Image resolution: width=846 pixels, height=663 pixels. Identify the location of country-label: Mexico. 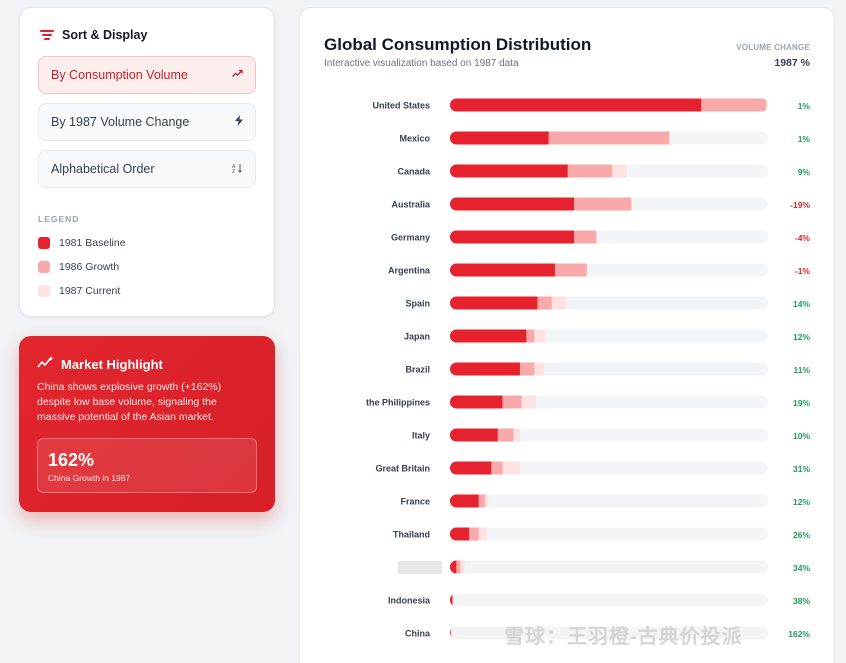
(414, 139).